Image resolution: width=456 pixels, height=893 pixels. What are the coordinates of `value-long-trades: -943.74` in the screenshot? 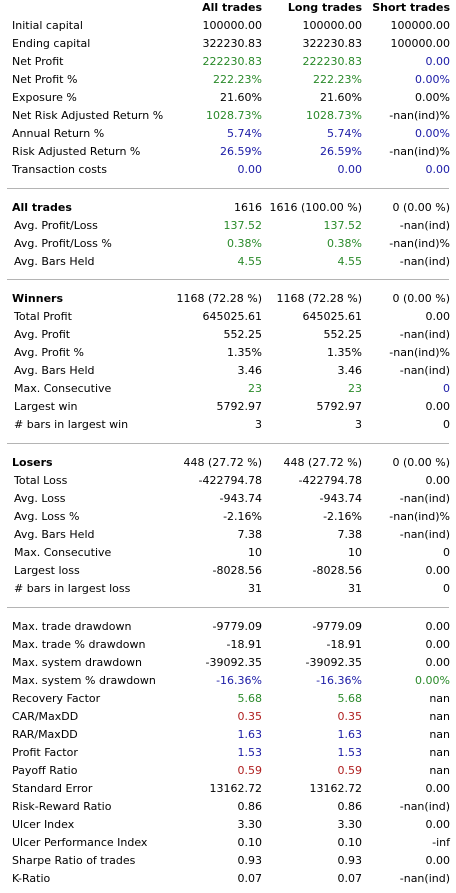 It's located at (340, 498).